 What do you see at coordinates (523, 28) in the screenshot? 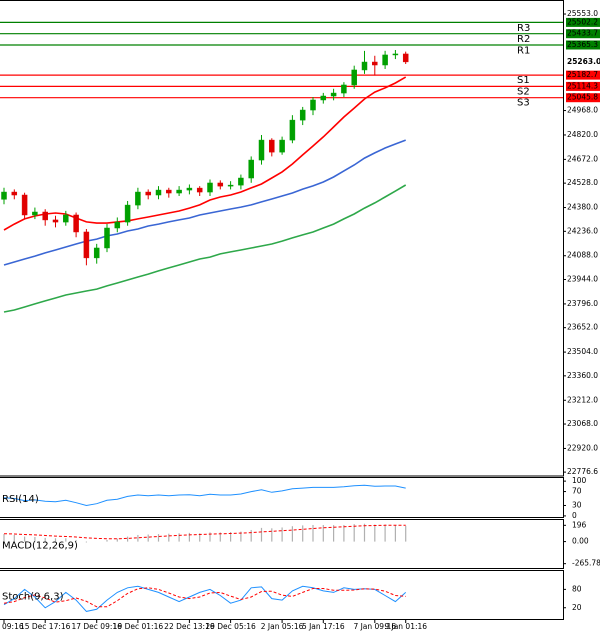
I see `level-name: R3` at bounding box center [523, 28].